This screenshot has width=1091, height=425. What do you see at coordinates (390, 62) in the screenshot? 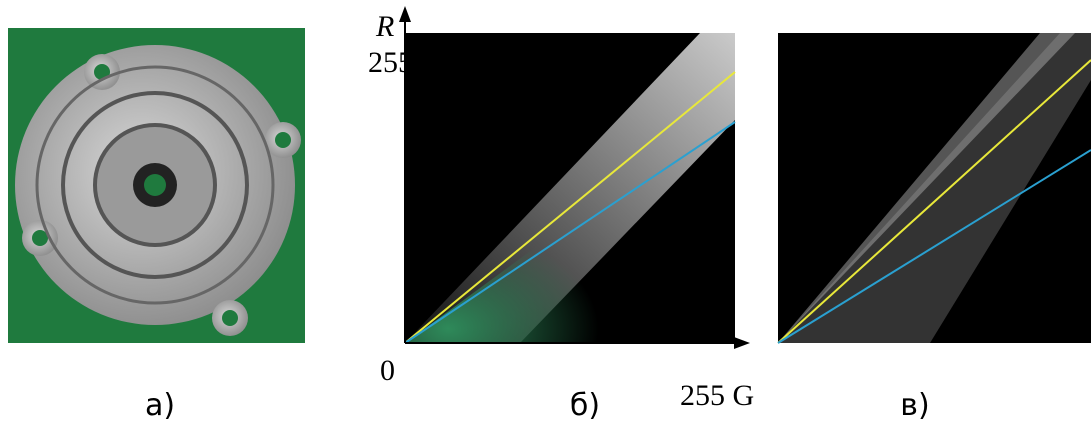
I see `y-max-label: 255` at bounding box center [390, 62].